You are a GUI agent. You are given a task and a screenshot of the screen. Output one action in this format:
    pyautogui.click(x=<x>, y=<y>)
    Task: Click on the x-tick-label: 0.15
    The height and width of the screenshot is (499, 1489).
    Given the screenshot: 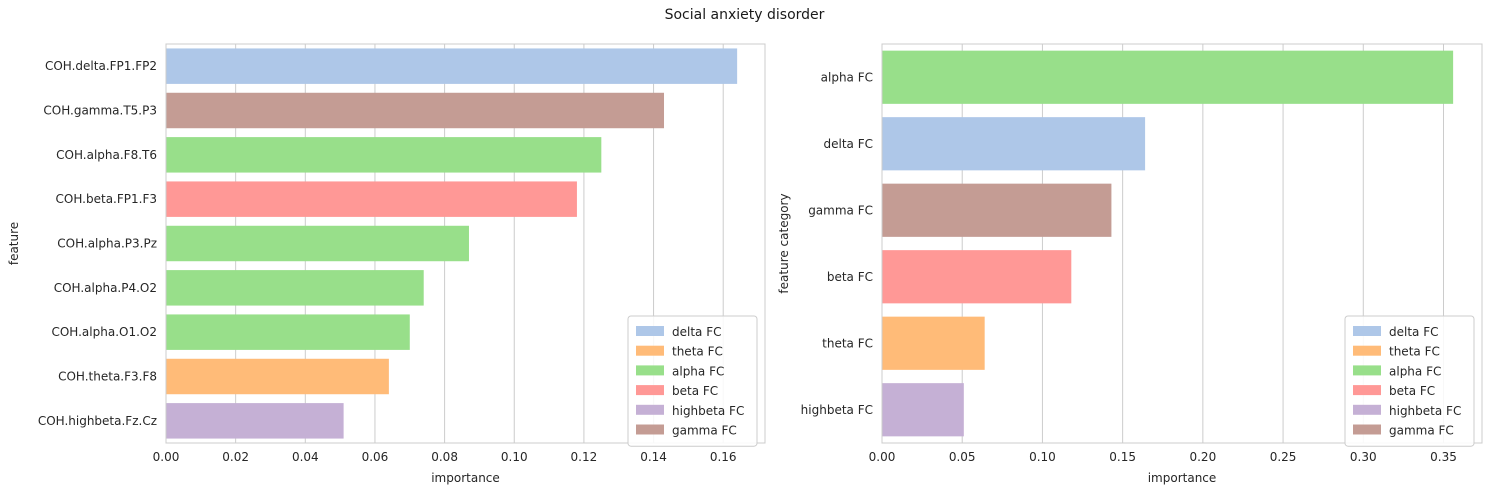 What is the action you would take?
    pyautogui.click(x=1122, y=457)
    